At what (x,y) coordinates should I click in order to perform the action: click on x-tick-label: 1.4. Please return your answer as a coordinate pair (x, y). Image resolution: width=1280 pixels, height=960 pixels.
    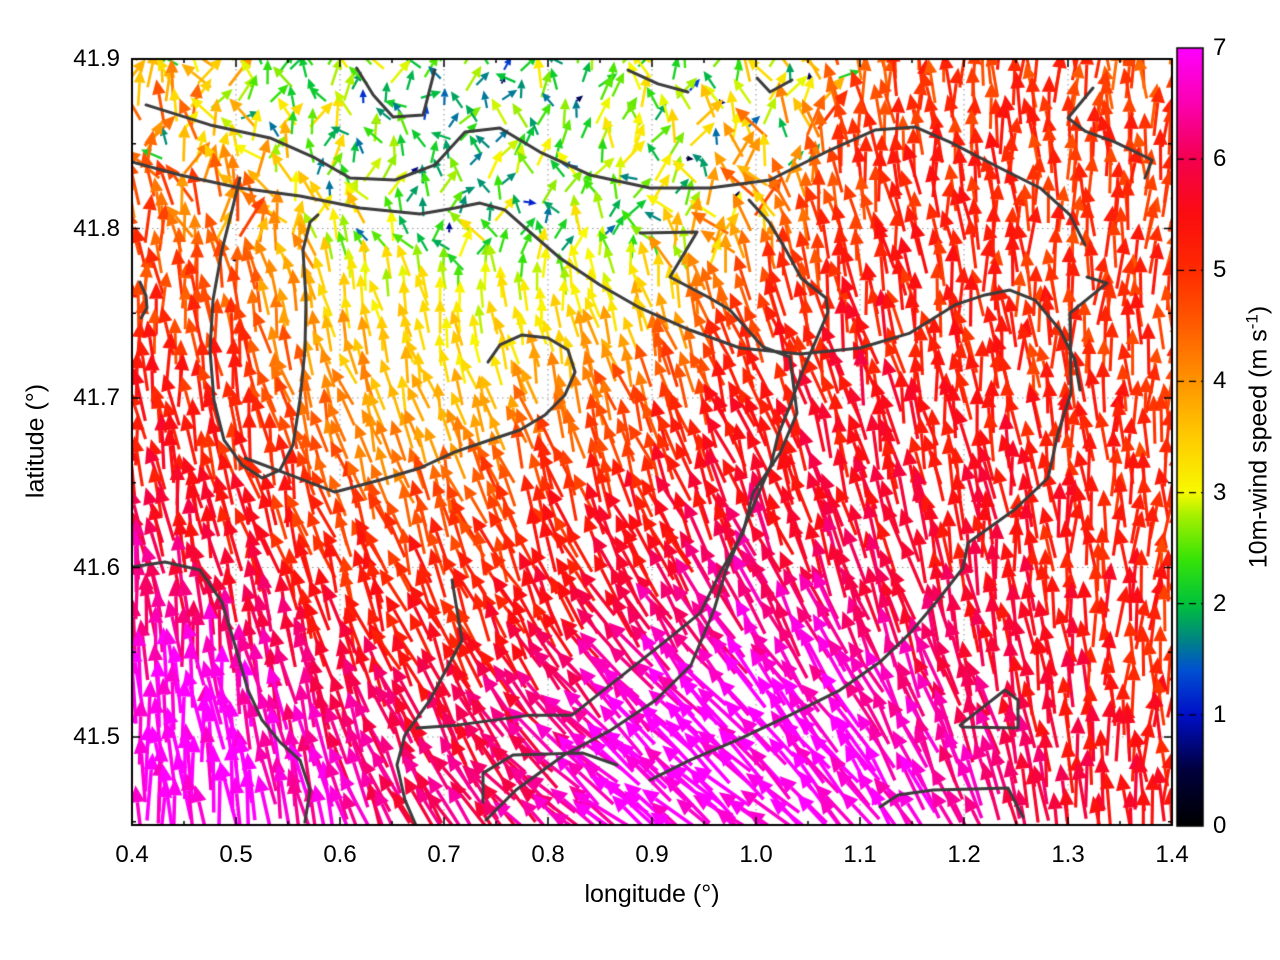
    Looking at the image, I should click on (1172, 854).